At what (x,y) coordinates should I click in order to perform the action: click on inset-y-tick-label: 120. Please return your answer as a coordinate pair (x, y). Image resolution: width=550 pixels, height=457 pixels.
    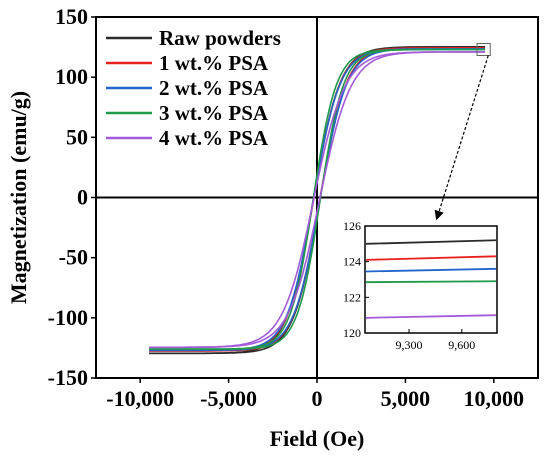
    Looking at the image, I should click on (352, 333).